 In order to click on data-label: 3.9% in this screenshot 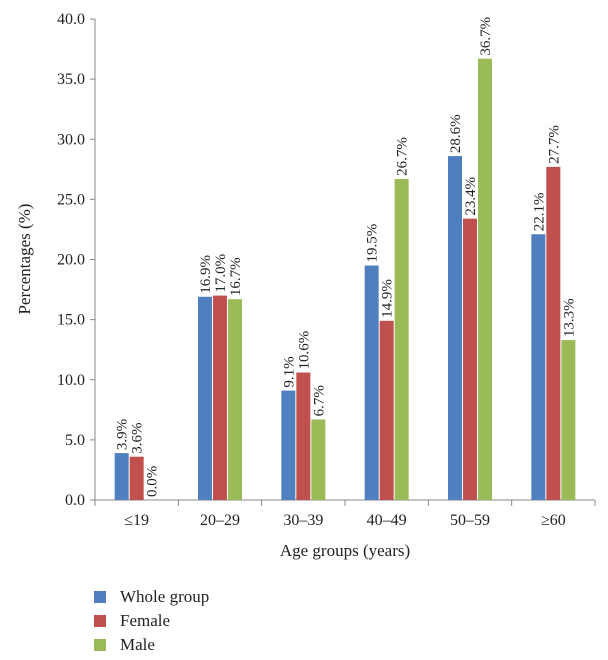, I will do `click(123, 434)`.